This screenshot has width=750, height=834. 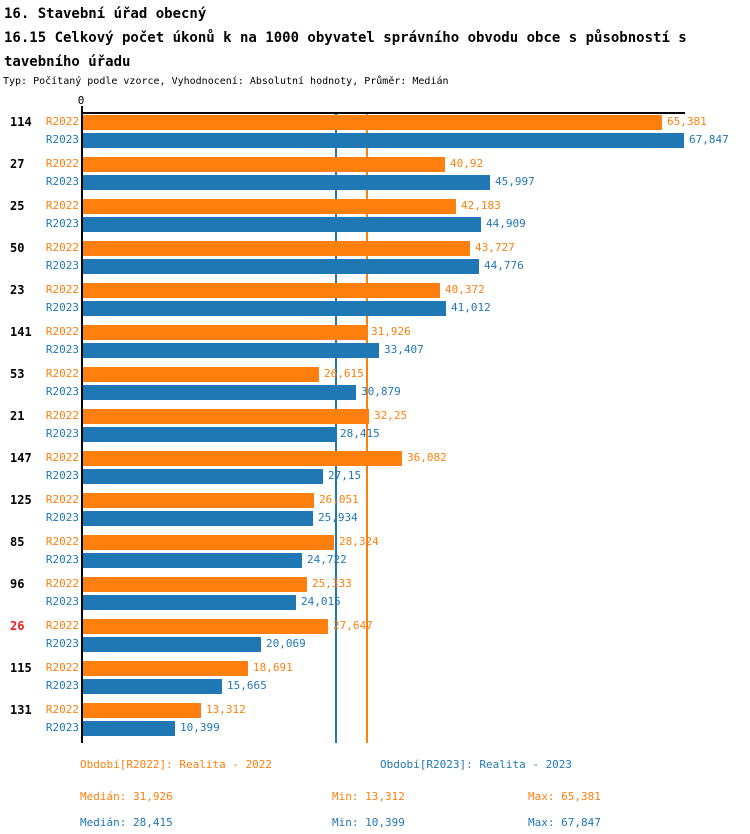 What do you see at coordinates (21, 332) in the screenshot?
I see `category-label: 141` at bounding box center [21, 332].